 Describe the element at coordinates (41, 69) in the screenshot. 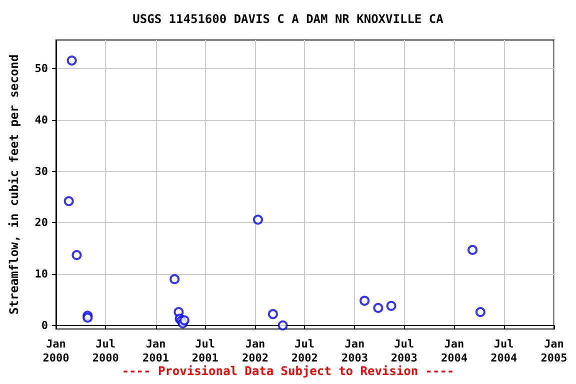

I see `y-tick-label: 50` at that location.